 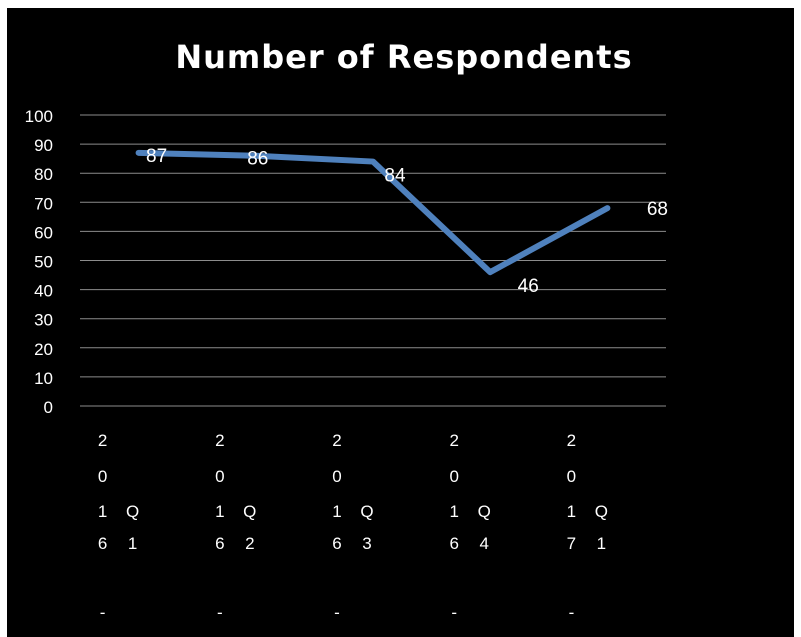 I want to click on y-tick-label: 90, so click(x=43, y=145).